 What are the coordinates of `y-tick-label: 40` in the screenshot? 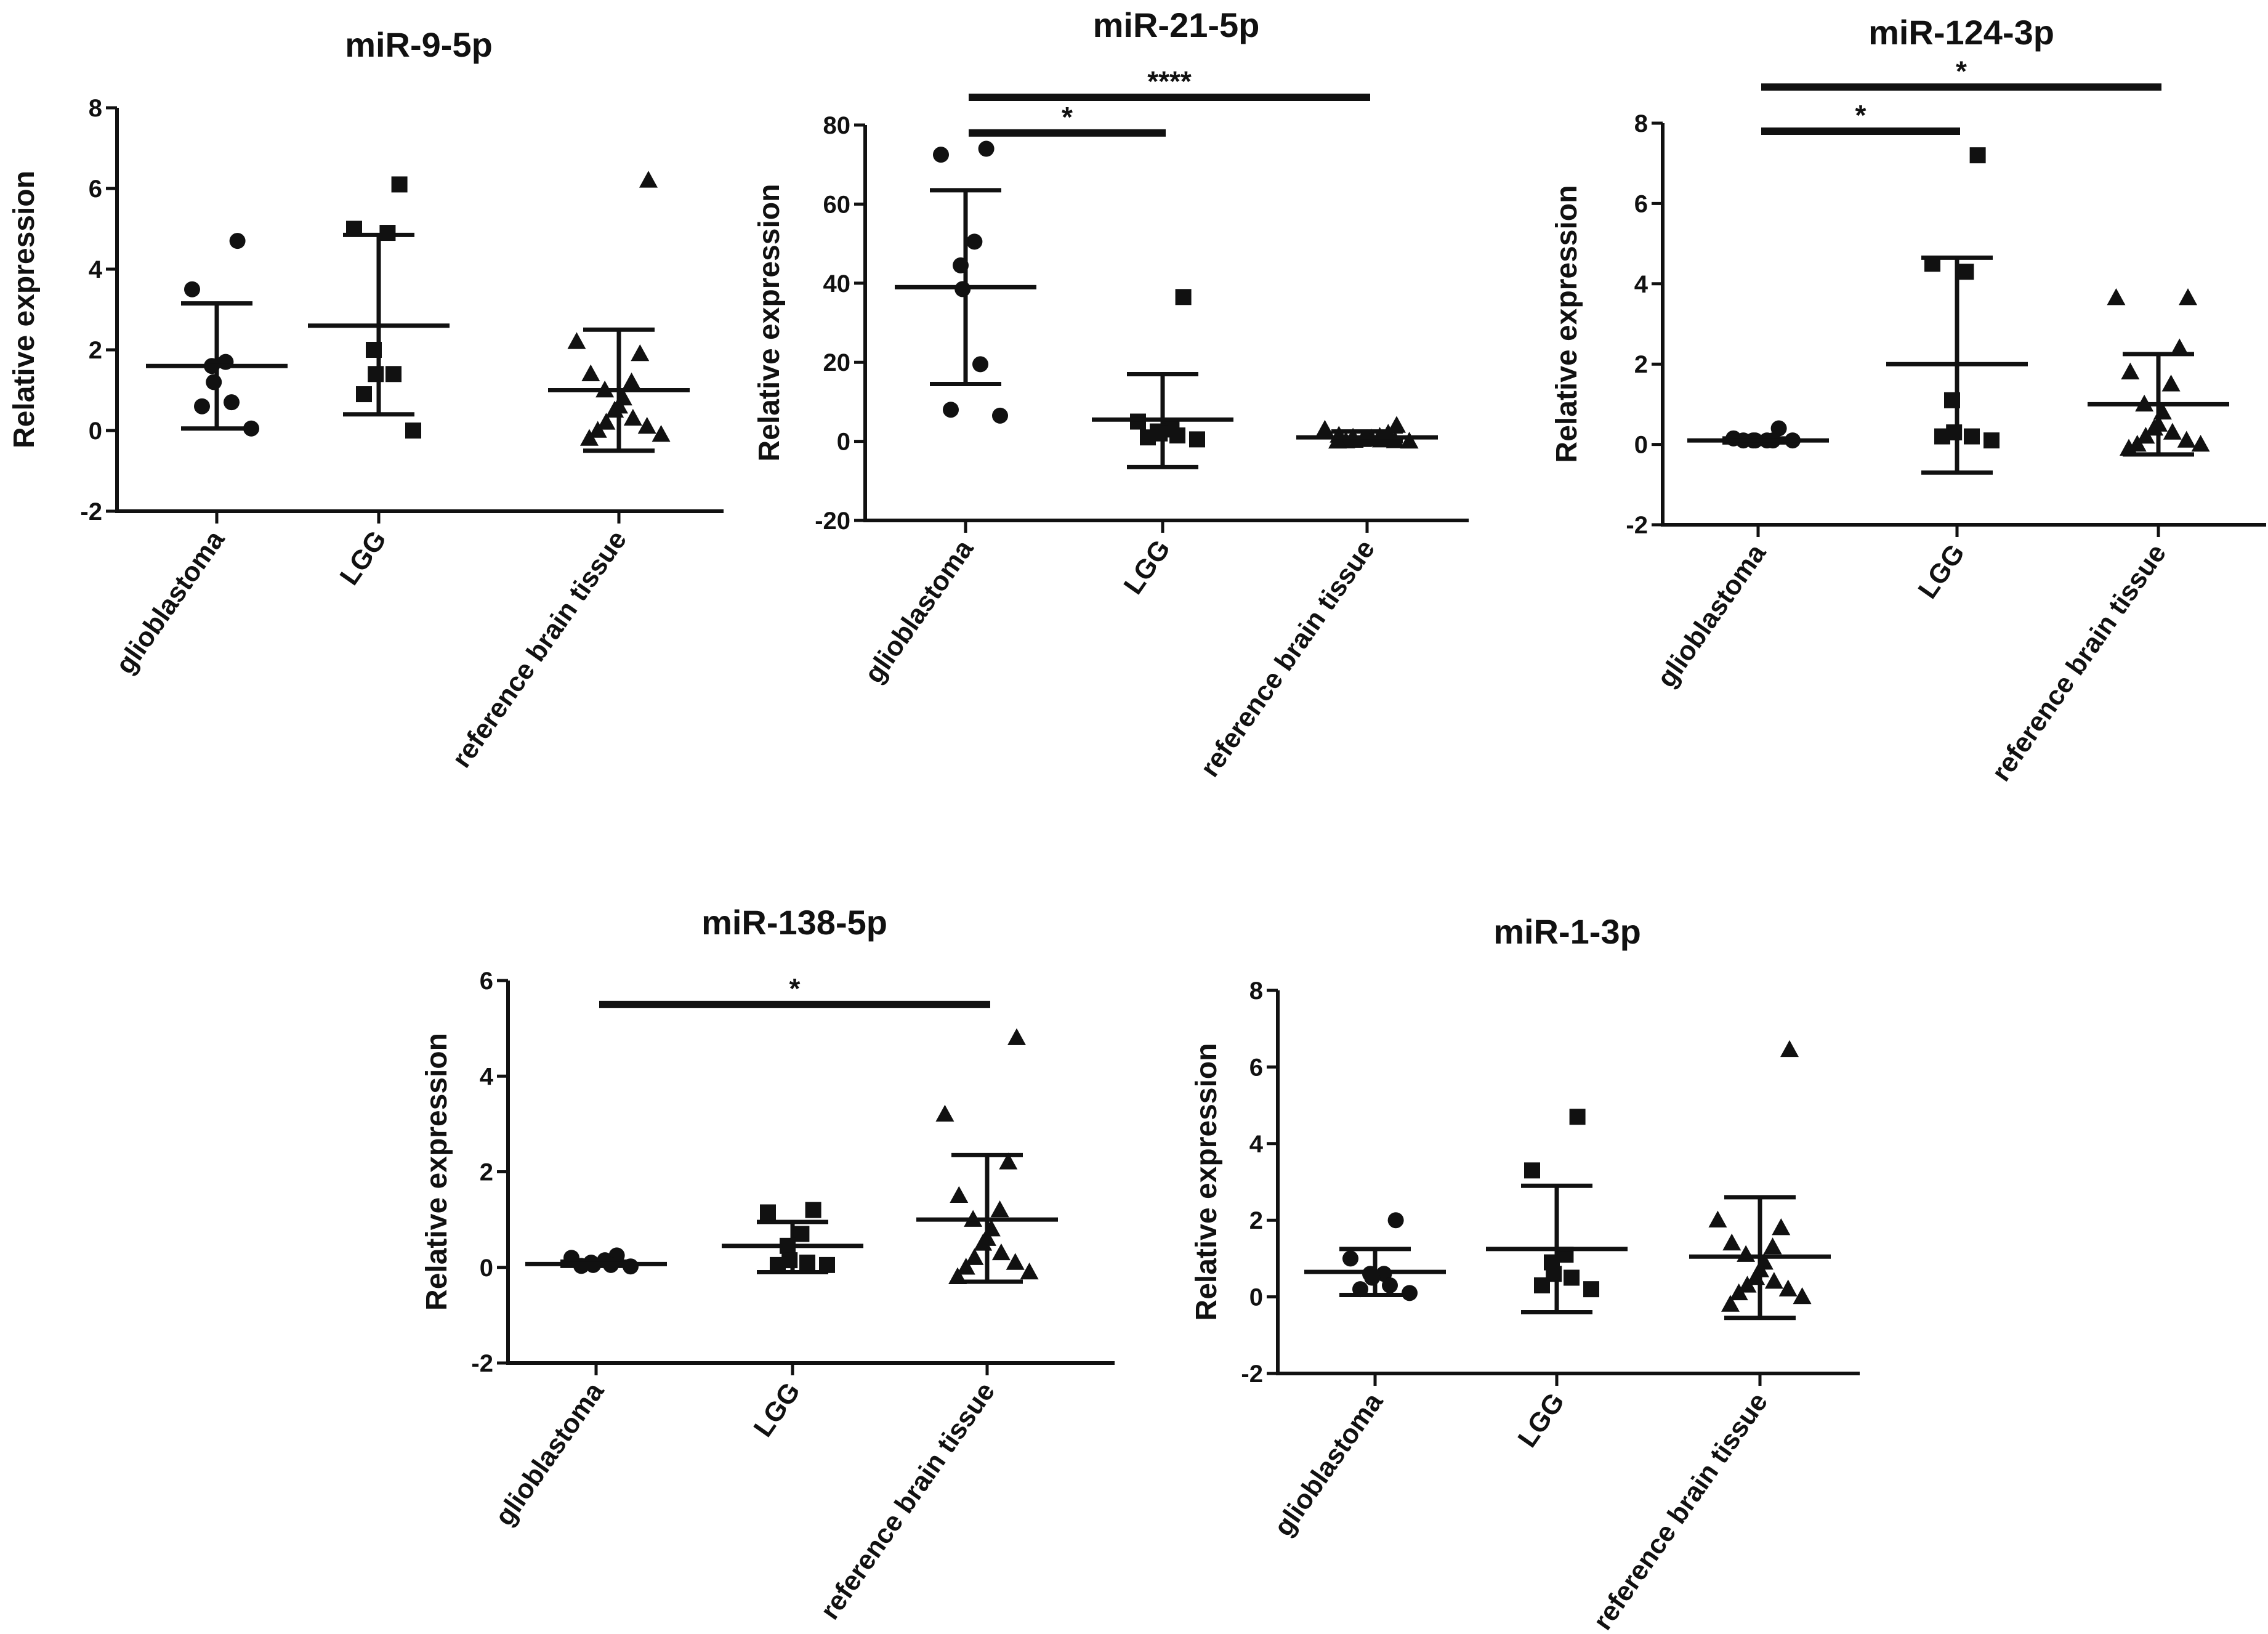 It's located at (837, 283).